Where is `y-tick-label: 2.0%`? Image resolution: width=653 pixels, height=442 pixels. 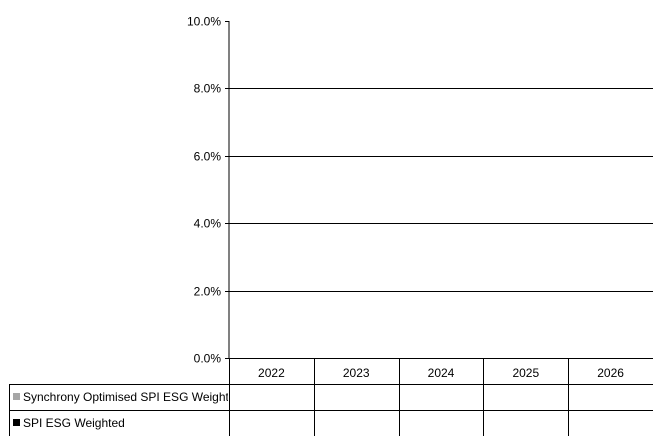
y-tick-label: 2.0% is located at coordinates (208, 292).